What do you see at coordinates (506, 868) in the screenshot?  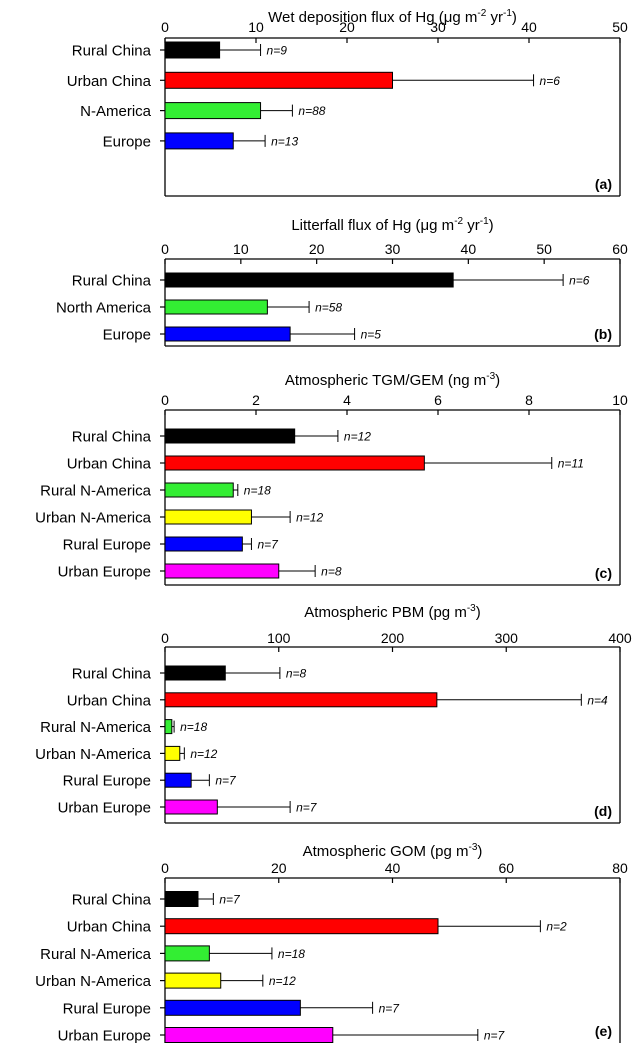 I see `panel-e-tick-label: 60` at bounding box center [506, 868].